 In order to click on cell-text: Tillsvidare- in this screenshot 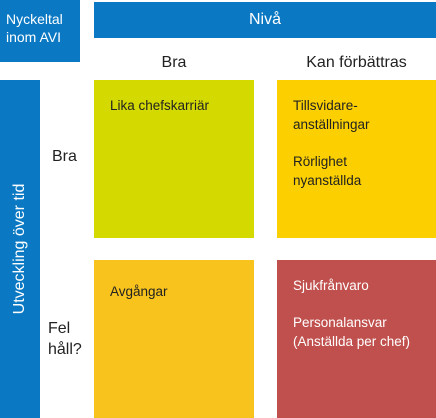, I will do `click(325, 105)`.